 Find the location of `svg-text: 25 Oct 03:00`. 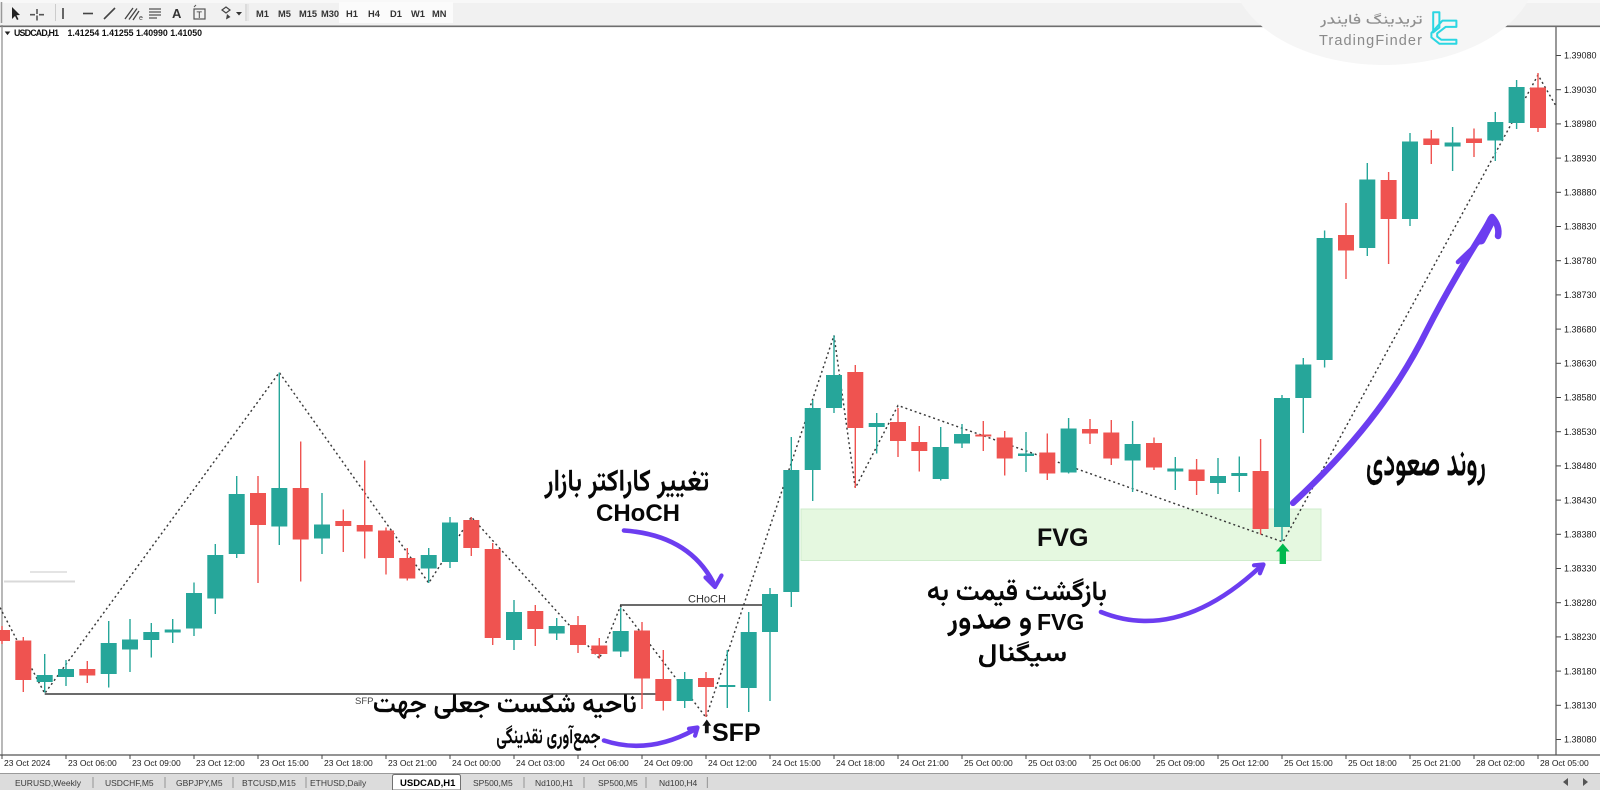

svg-text: 25 Oct 03:00 is located at coordinates (1052, 763).